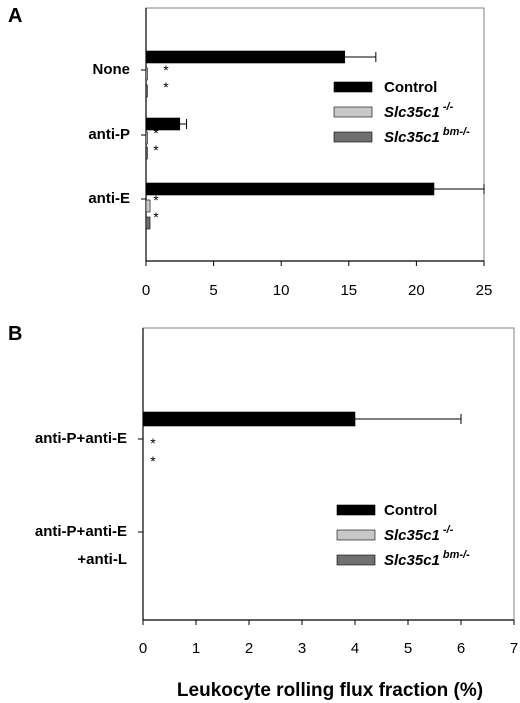 The height and width of the screenshot is (703, 520). What do you see at coordinates (109, 134) in the screenshot?
I see `category-label: anti-P` at bounding box center [109, 134].